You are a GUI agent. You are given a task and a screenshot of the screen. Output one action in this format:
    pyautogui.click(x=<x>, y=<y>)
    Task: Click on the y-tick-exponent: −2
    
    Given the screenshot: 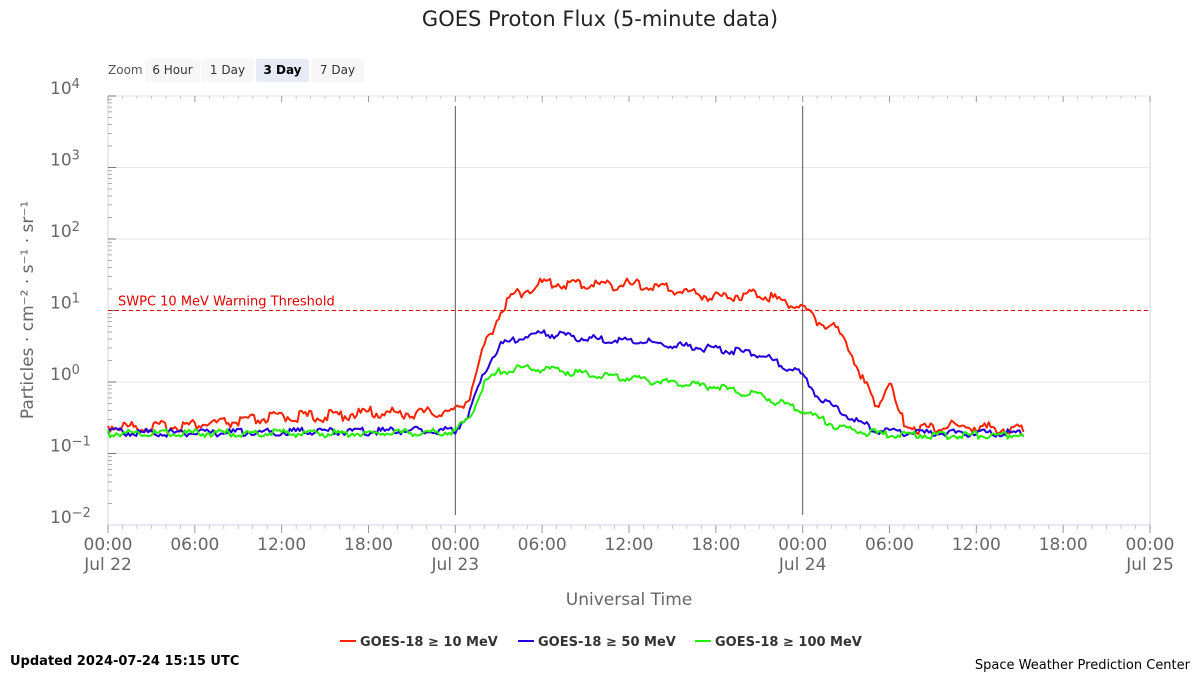 What is the action you would take?
    pyautogui.click(x=81, y=513)
    